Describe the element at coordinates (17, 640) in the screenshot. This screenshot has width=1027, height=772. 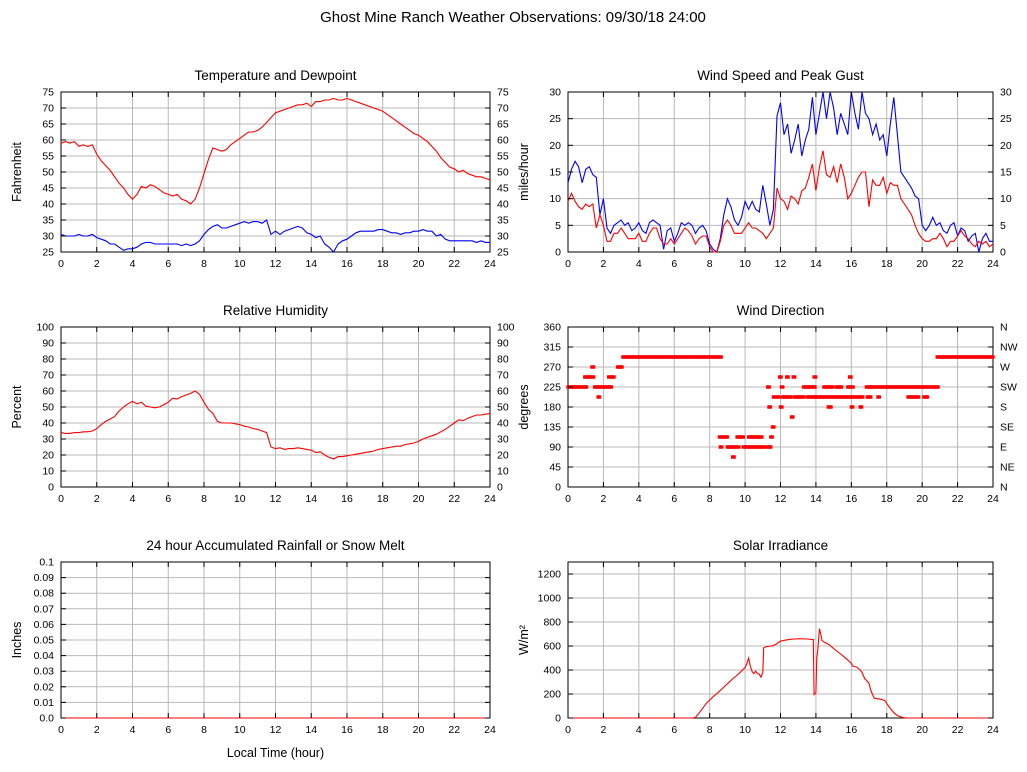
I see `rainfall-y-axis-label: Inches` at that location.